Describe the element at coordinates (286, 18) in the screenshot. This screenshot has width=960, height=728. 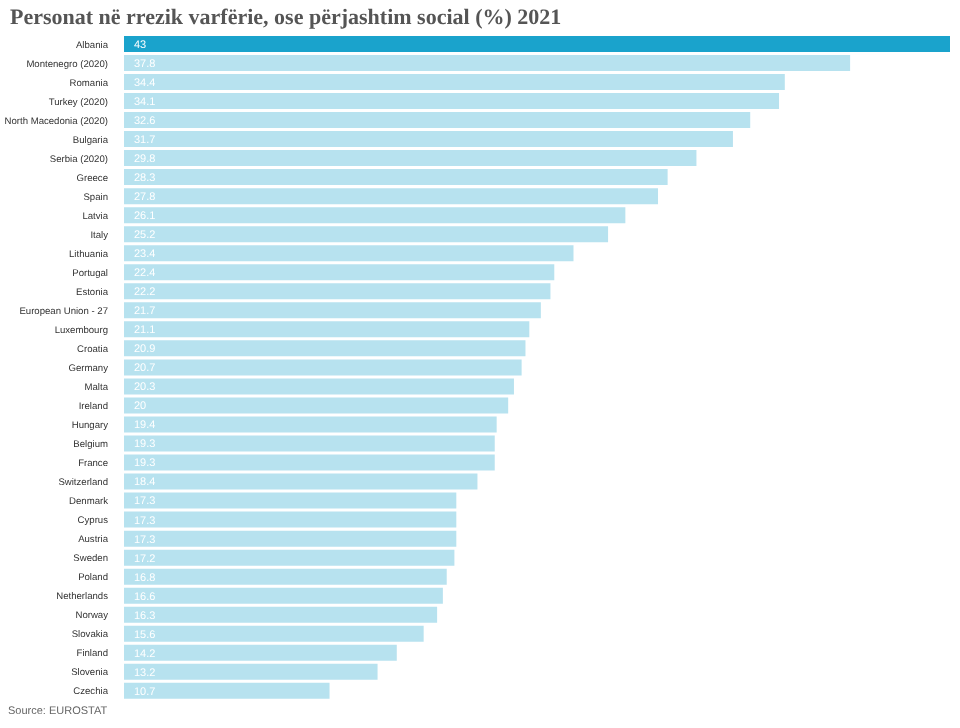
I see `chart-title: Personat në rrezik varfërie, ose përjashtim social (%) 2021` at that location.